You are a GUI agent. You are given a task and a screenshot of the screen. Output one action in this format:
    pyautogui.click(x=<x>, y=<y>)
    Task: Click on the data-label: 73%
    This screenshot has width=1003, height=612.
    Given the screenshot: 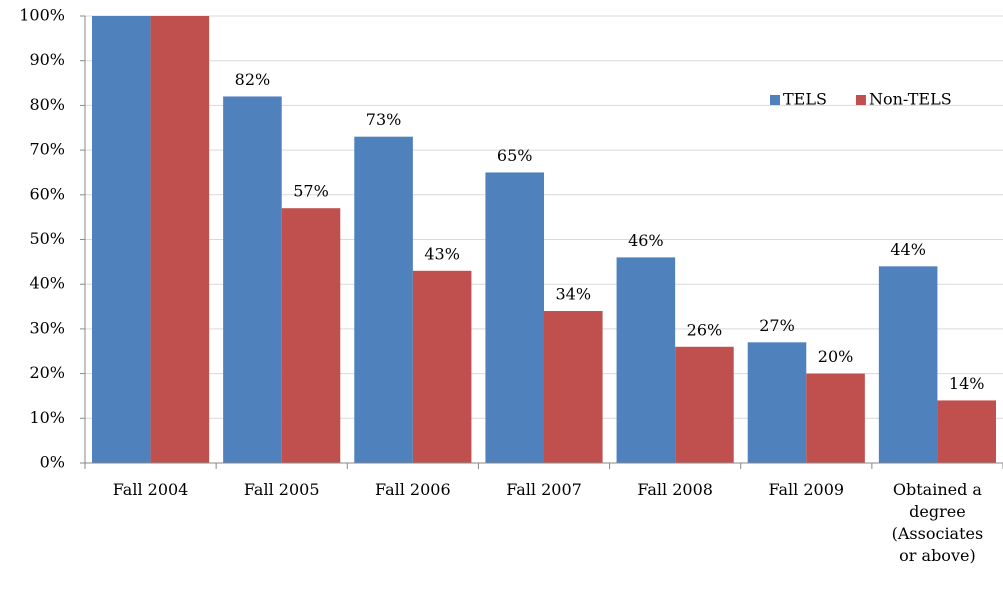 What is the action you would take?
    pyautogui.click(x=384, y=119)
    